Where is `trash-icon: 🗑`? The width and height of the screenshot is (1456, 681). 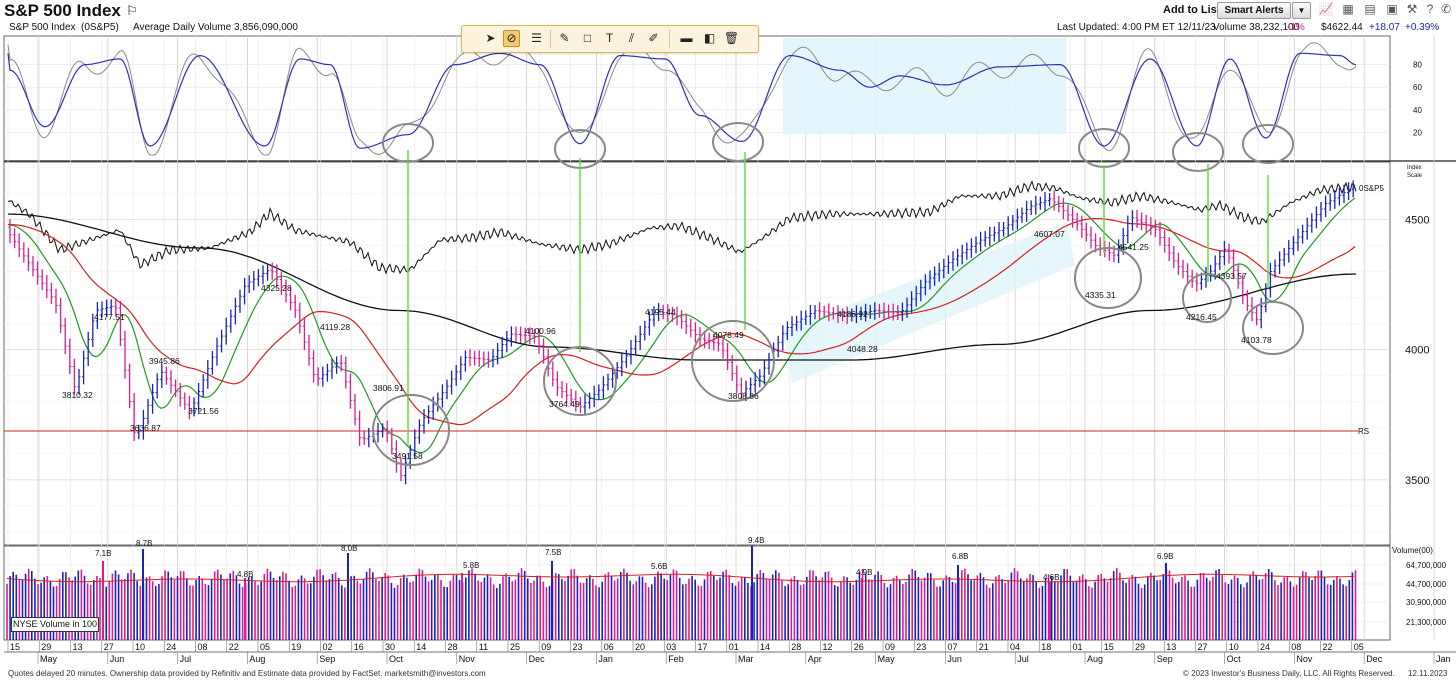 trash-icon: 🗑 is located at coordinates (731, 38).